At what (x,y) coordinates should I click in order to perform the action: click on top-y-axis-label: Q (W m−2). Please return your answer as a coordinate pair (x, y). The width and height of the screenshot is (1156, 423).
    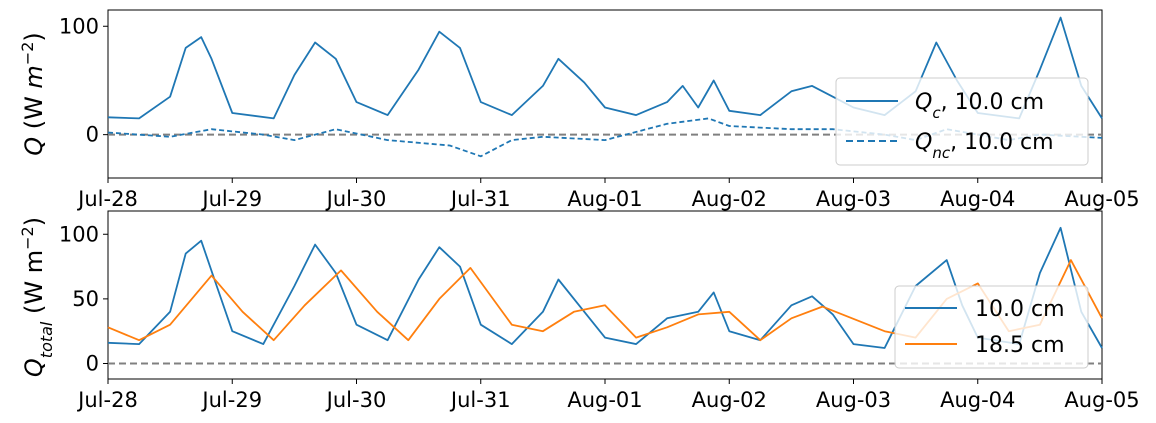
    Looking at the image, I should click on (33, 94).